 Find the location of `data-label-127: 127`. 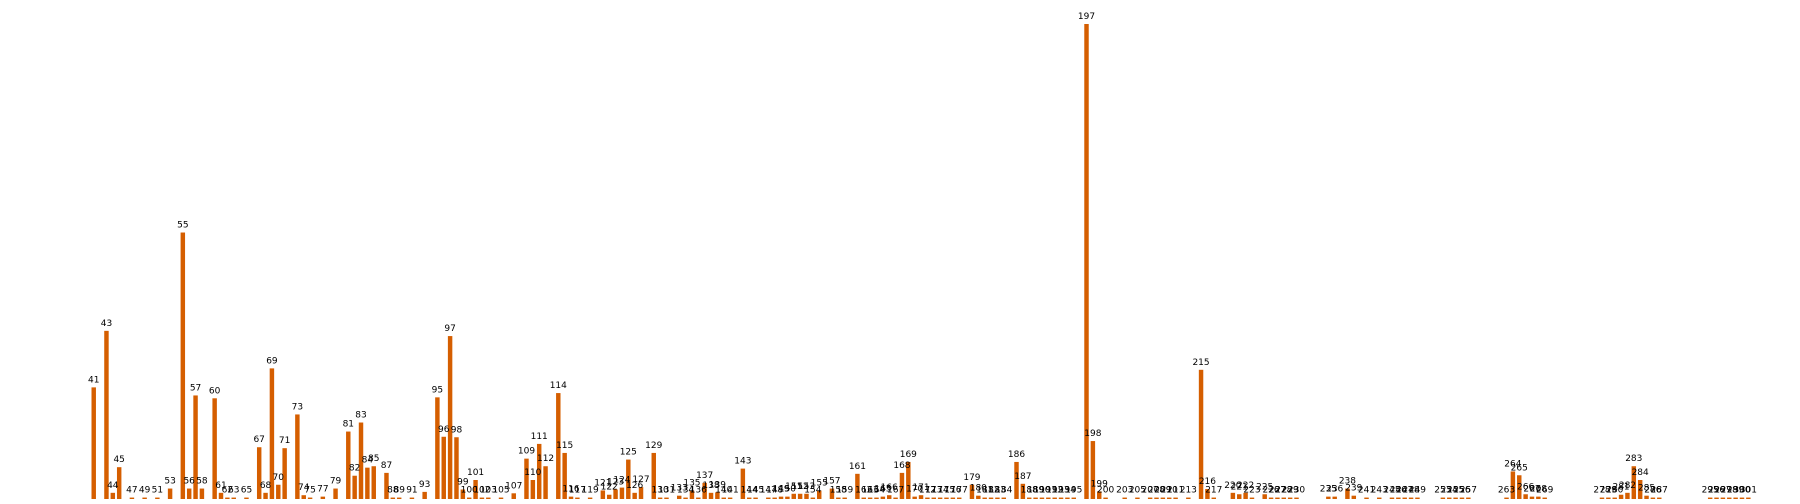

data-label-127: 127 is located at coordinates (640, 480).